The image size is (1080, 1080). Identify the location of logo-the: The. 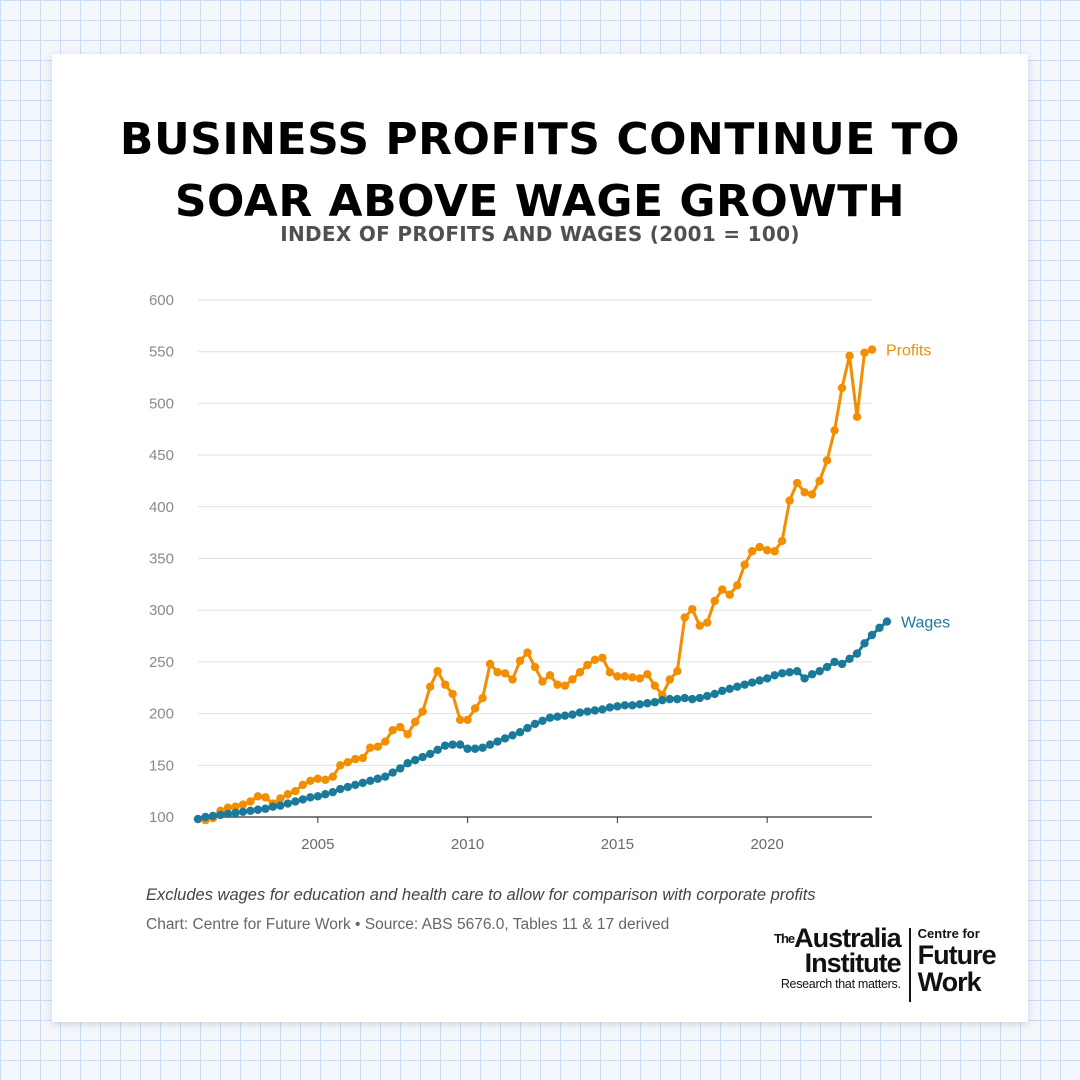
(784, 938).